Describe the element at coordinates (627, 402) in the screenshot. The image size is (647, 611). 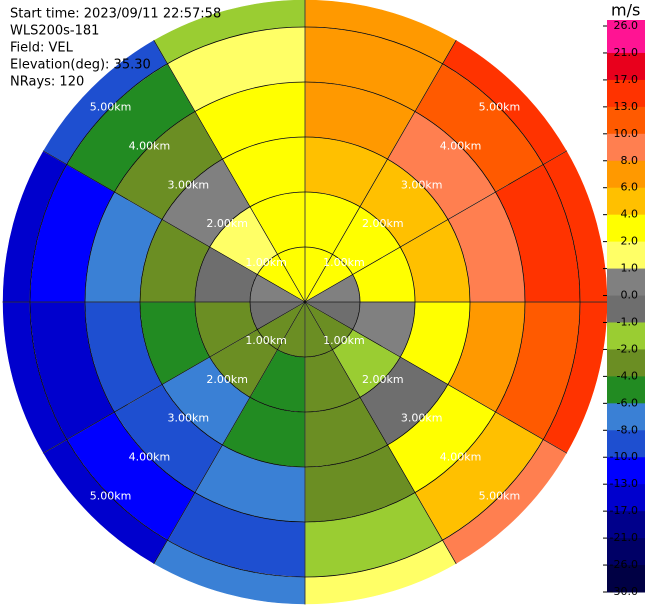
I see `colorbar-tick-label: -6.0` at that location.